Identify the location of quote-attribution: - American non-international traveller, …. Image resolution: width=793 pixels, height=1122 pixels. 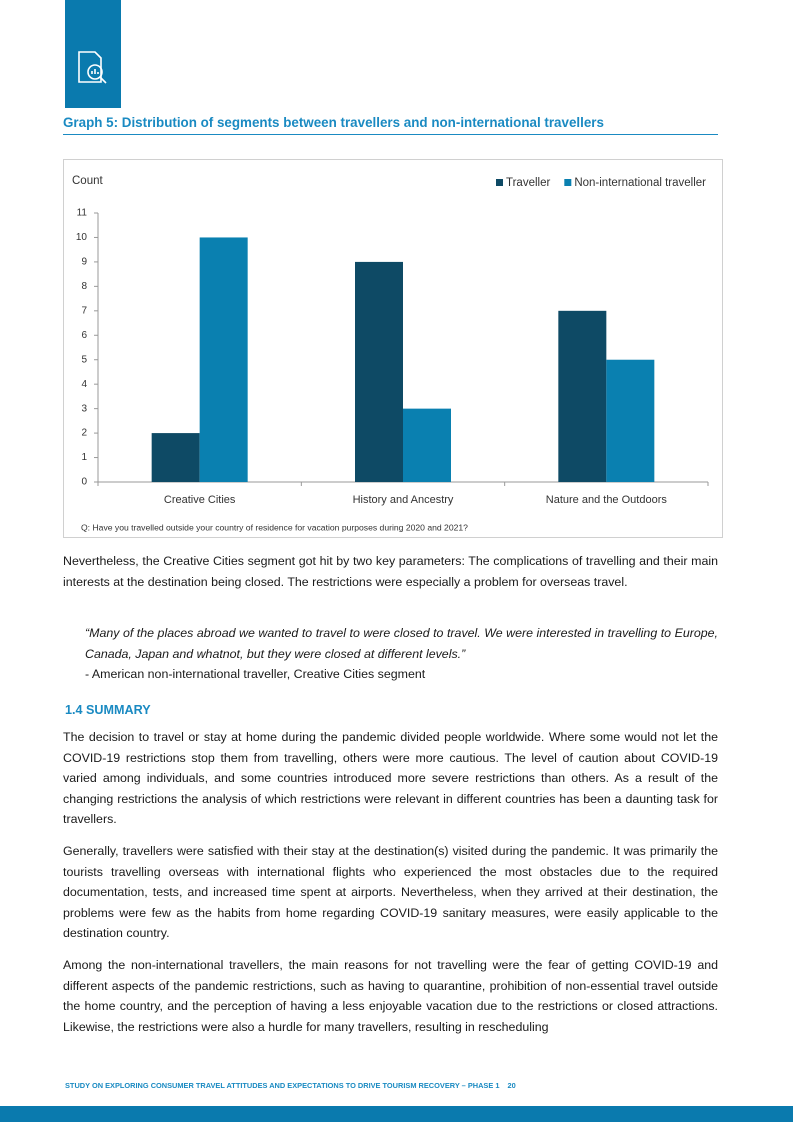
(255, 674).